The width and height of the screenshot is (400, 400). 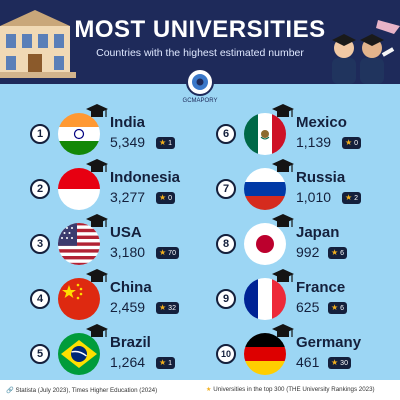 What do you see at coordinates (145, 177) in the screenshot?
I see `country-name: Indonesia` at bounding box center [145, 177].